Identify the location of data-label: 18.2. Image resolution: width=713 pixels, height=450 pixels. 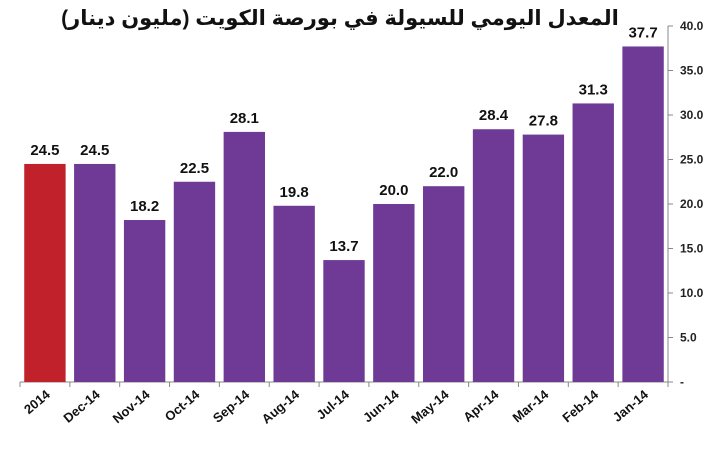
(144, 206).